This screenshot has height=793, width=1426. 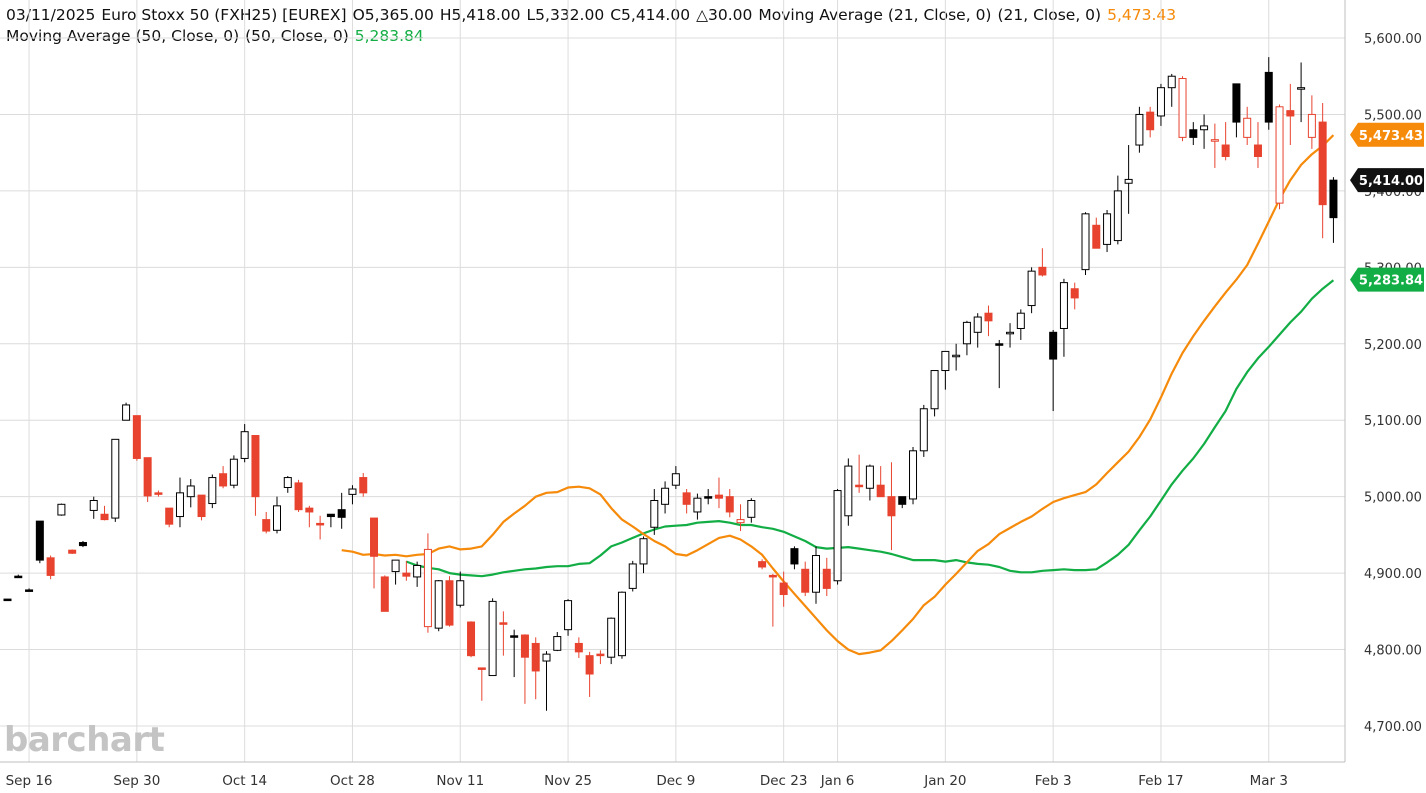 What do you see at coordinates (460, 781) in the screenshot?
I see `x-tick-label: Nov 11` at bounding box center [460, 781].